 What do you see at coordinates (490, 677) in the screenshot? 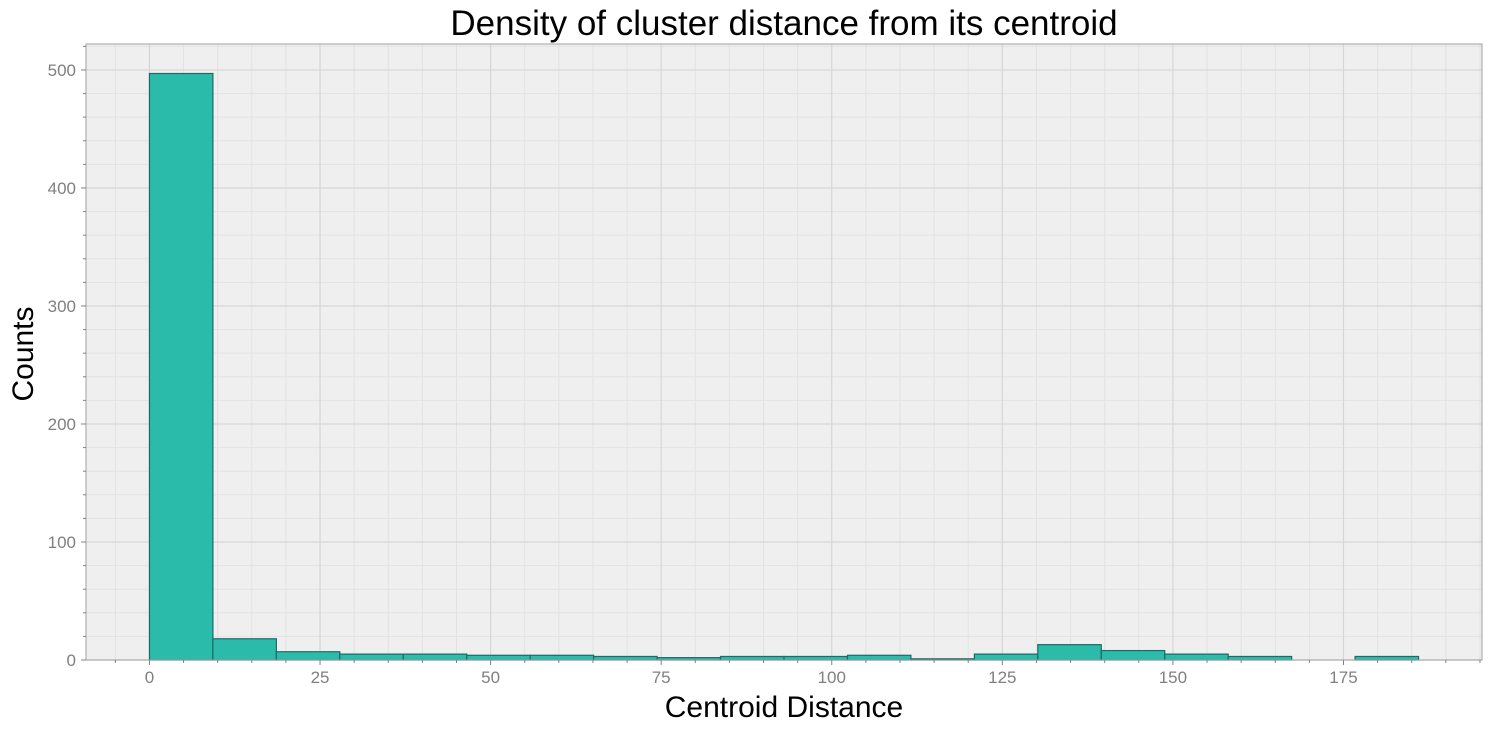
I see `x-tick-label: 50` at bounding box center [490, 677].